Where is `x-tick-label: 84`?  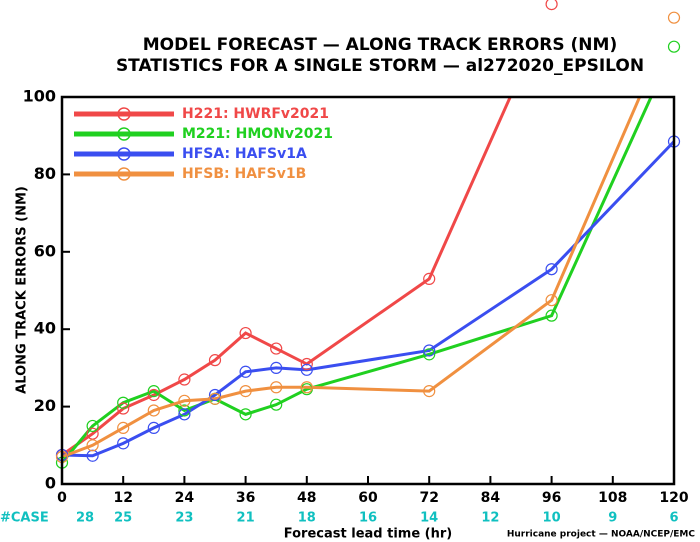 x-tick-label: 84 is located at coordinates (491, 498).